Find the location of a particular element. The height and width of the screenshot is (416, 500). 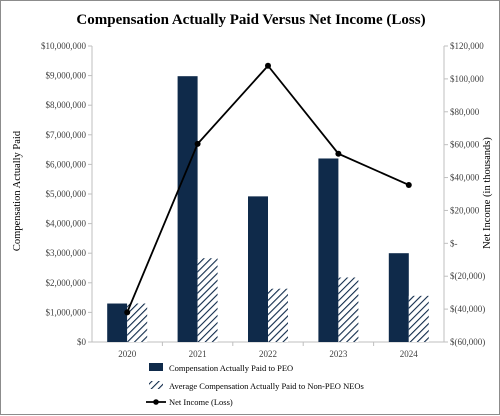

legend-label-peo: Compensation Actually Paid to PEO is located at coordinates (231, 368).